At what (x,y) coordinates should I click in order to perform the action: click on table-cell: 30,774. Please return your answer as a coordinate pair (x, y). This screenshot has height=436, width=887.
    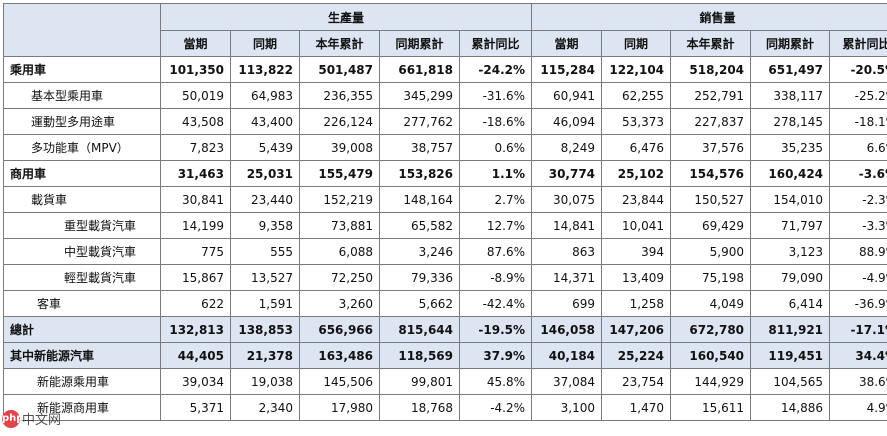
    Looking at the image, I should click on (567, 173).